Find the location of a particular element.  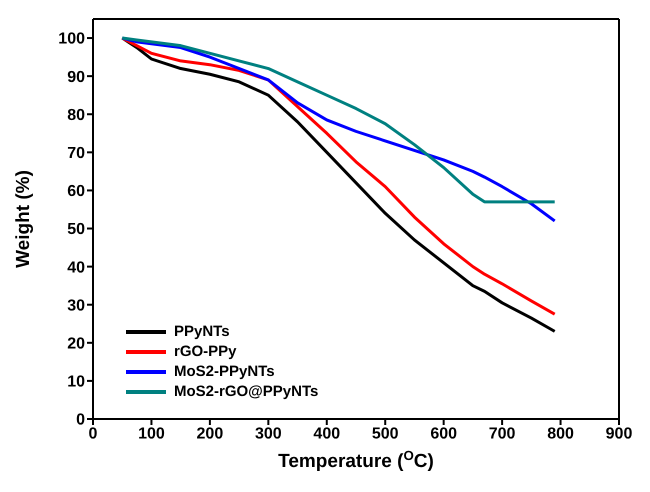

x-tick-label: 900 is located at coordinates (619, 433).